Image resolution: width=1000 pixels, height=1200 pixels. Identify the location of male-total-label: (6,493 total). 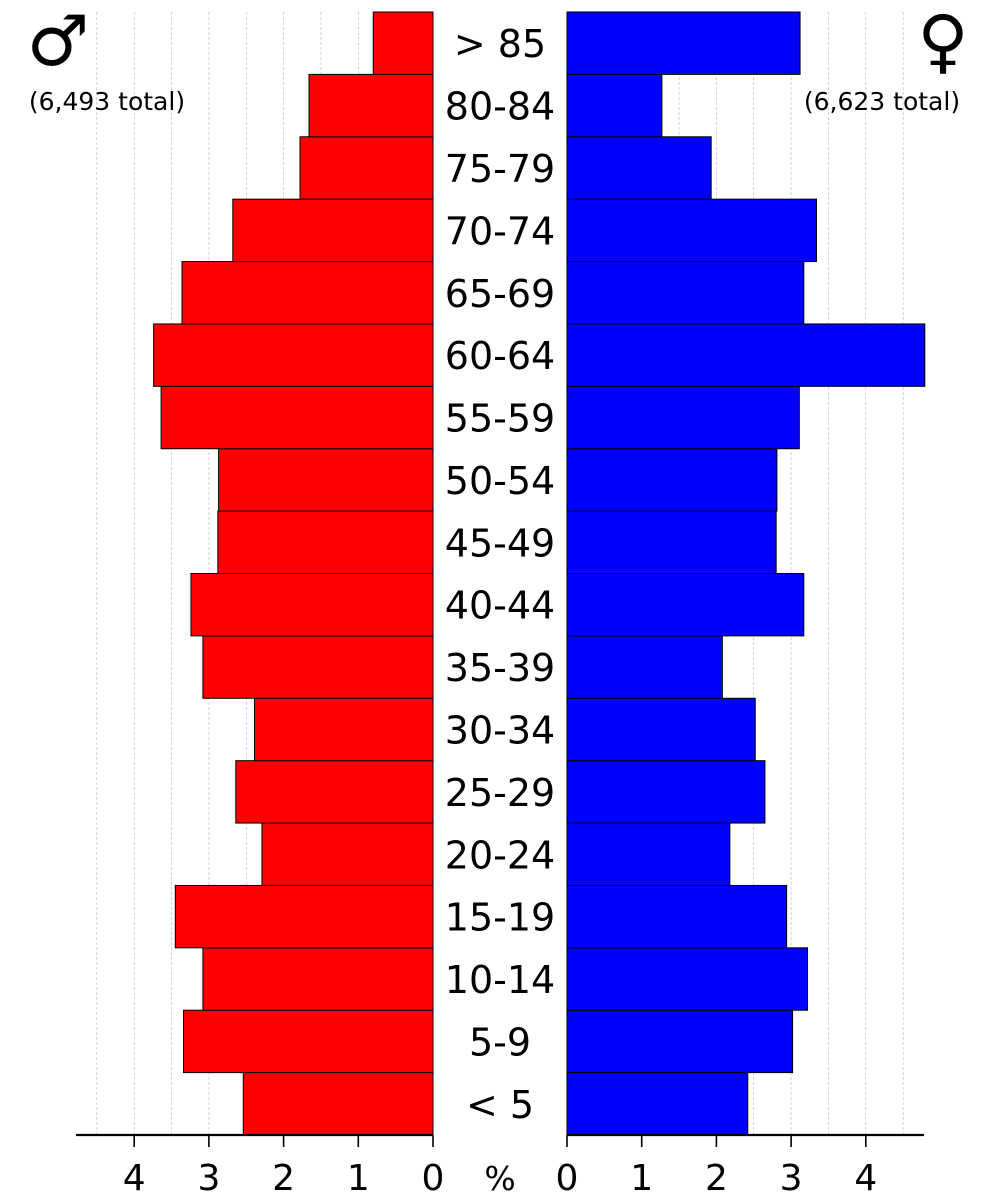
(107, 101).